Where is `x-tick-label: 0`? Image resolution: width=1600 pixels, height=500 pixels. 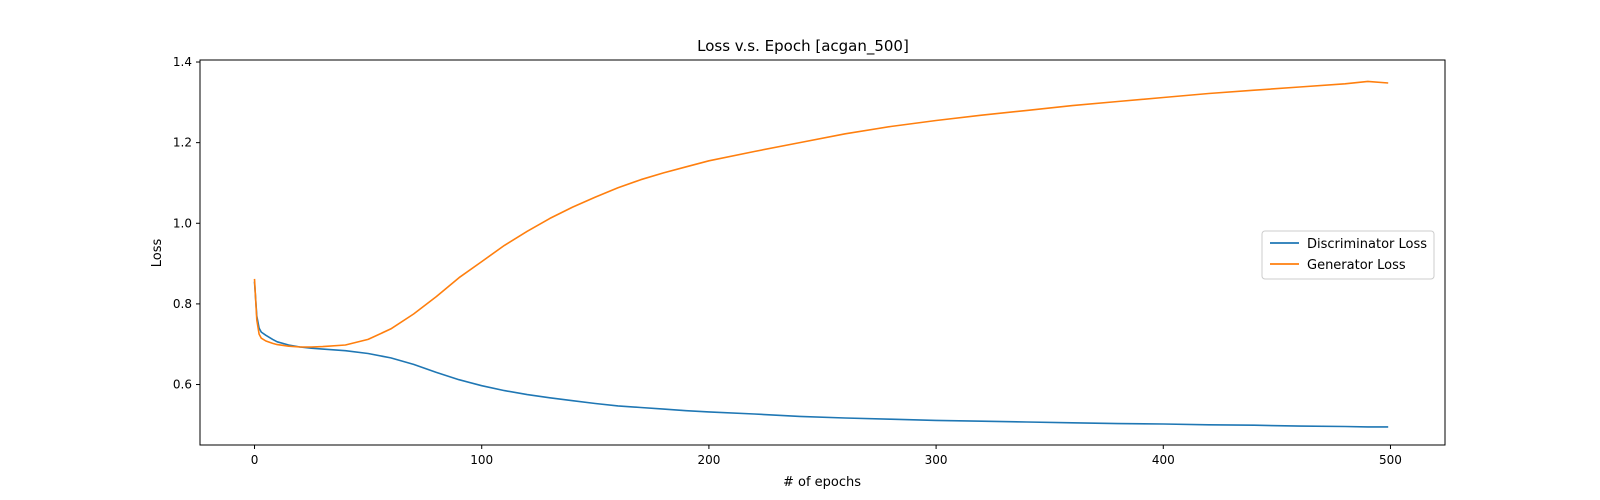 x-tick-label: 0 is located at coordinates (255, 460).